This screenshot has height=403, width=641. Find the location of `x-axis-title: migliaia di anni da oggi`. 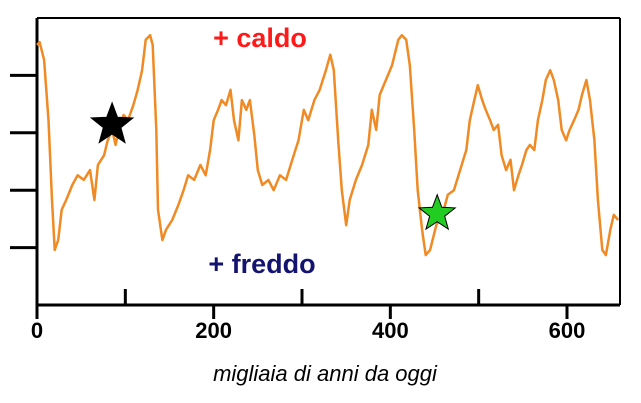

x-axis-title: migliaia di anni da oggi is located at coordinates (325, 373).